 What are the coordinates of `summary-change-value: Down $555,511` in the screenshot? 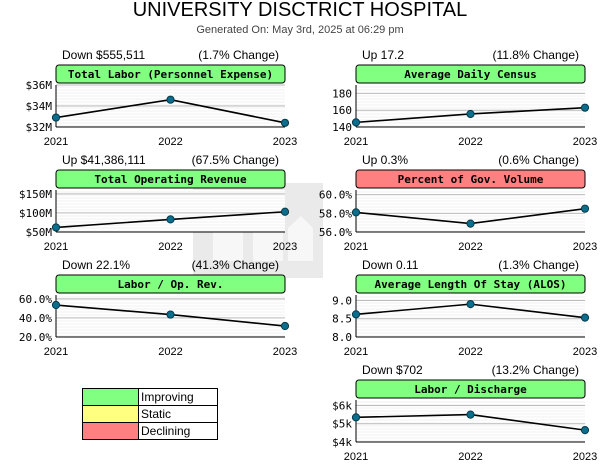 It's located at (104, 55).